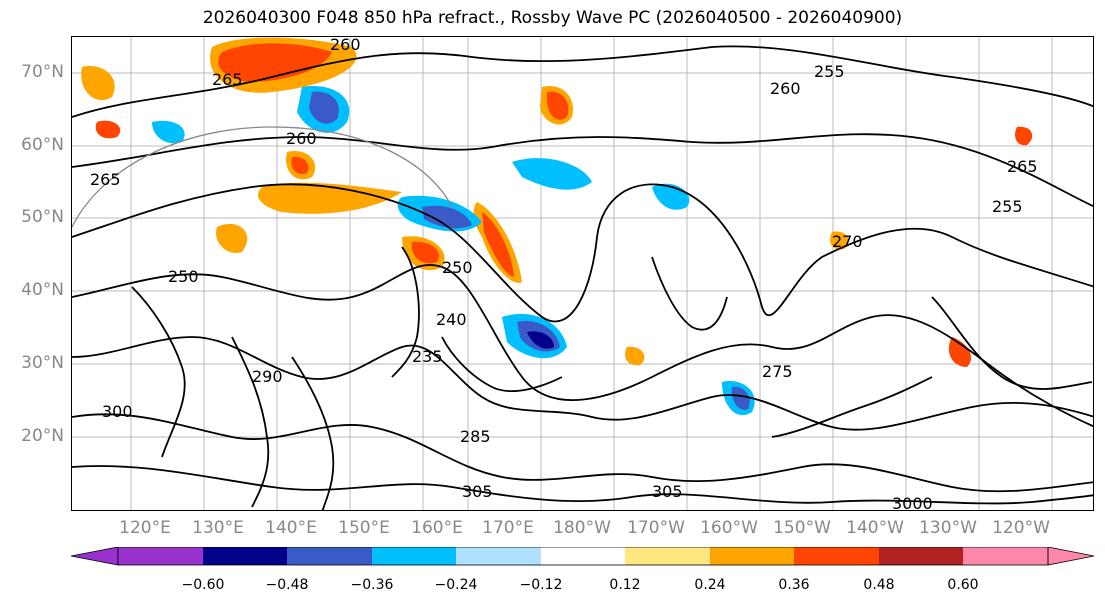 The width and height of the screenshot is (1105, 604). What do you see at coordinates (218, 528) in the screenshot?
I see `lon-label-130e: 130°E` at bounding box center [218, 528].